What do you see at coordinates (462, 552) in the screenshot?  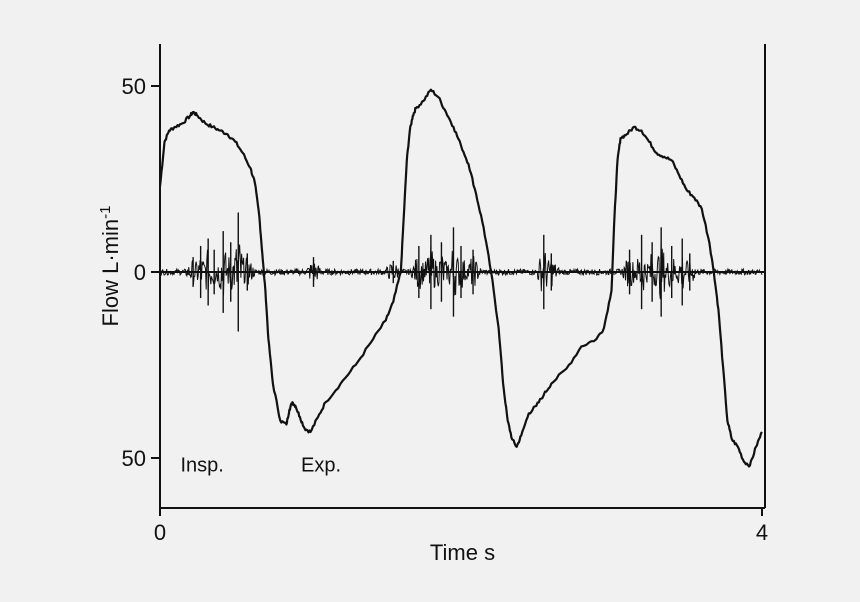 I see `x-axis-label: Time s` at bounding box center [462, 552].